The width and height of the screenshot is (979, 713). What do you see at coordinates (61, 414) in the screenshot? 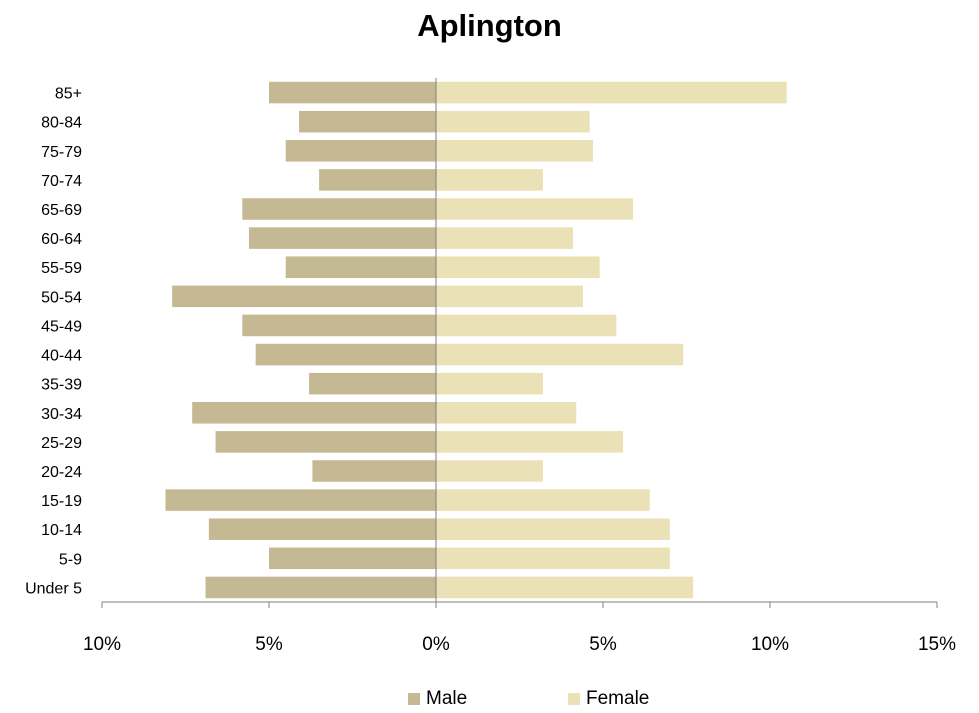
I see `category-label: 30-34` at bounding box center [61, 414].